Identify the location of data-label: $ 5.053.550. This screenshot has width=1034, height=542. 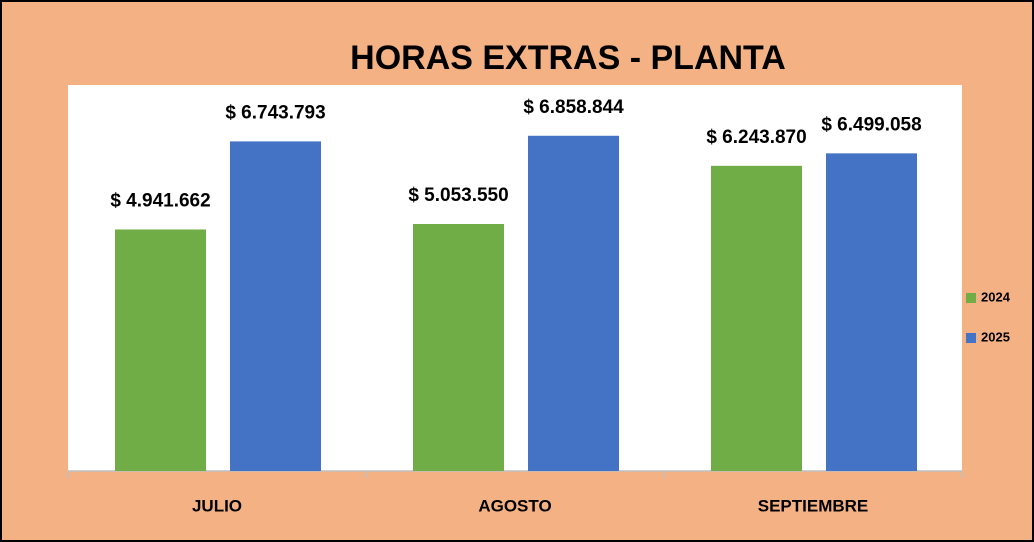
(458, 195).